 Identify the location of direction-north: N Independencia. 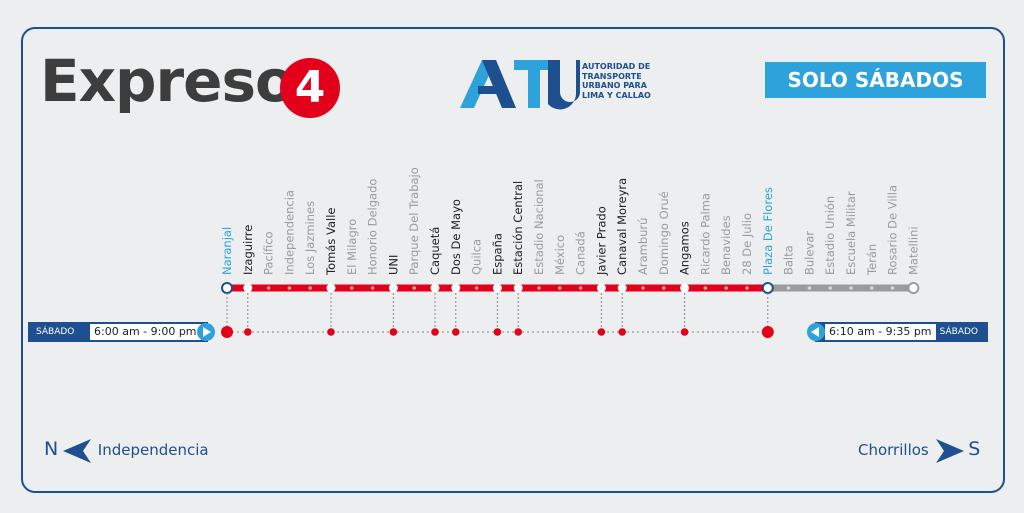
(126, 450).